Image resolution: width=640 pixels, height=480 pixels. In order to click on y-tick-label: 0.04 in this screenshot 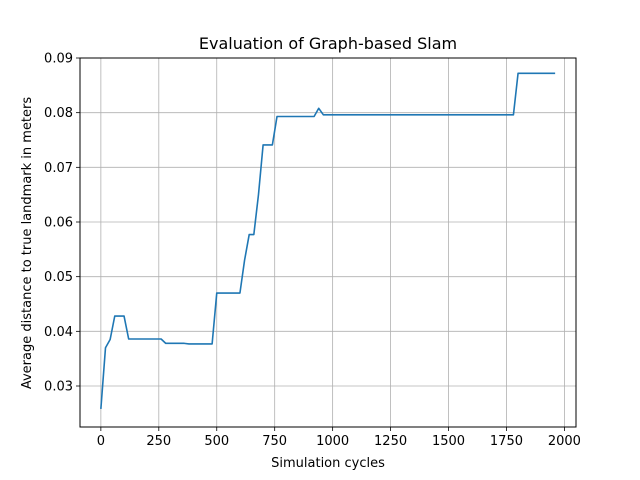, I will do `click(58, 332)`.